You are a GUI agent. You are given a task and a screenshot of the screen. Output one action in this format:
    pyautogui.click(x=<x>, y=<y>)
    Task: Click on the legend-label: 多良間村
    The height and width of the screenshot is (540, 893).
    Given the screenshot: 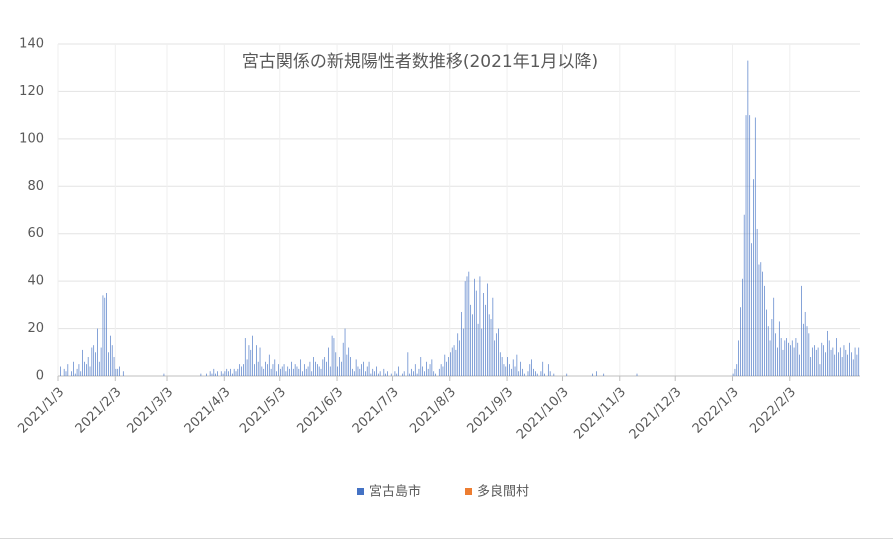 What is the action you would take?
    pyautogui.click(x=503, y=492)
    